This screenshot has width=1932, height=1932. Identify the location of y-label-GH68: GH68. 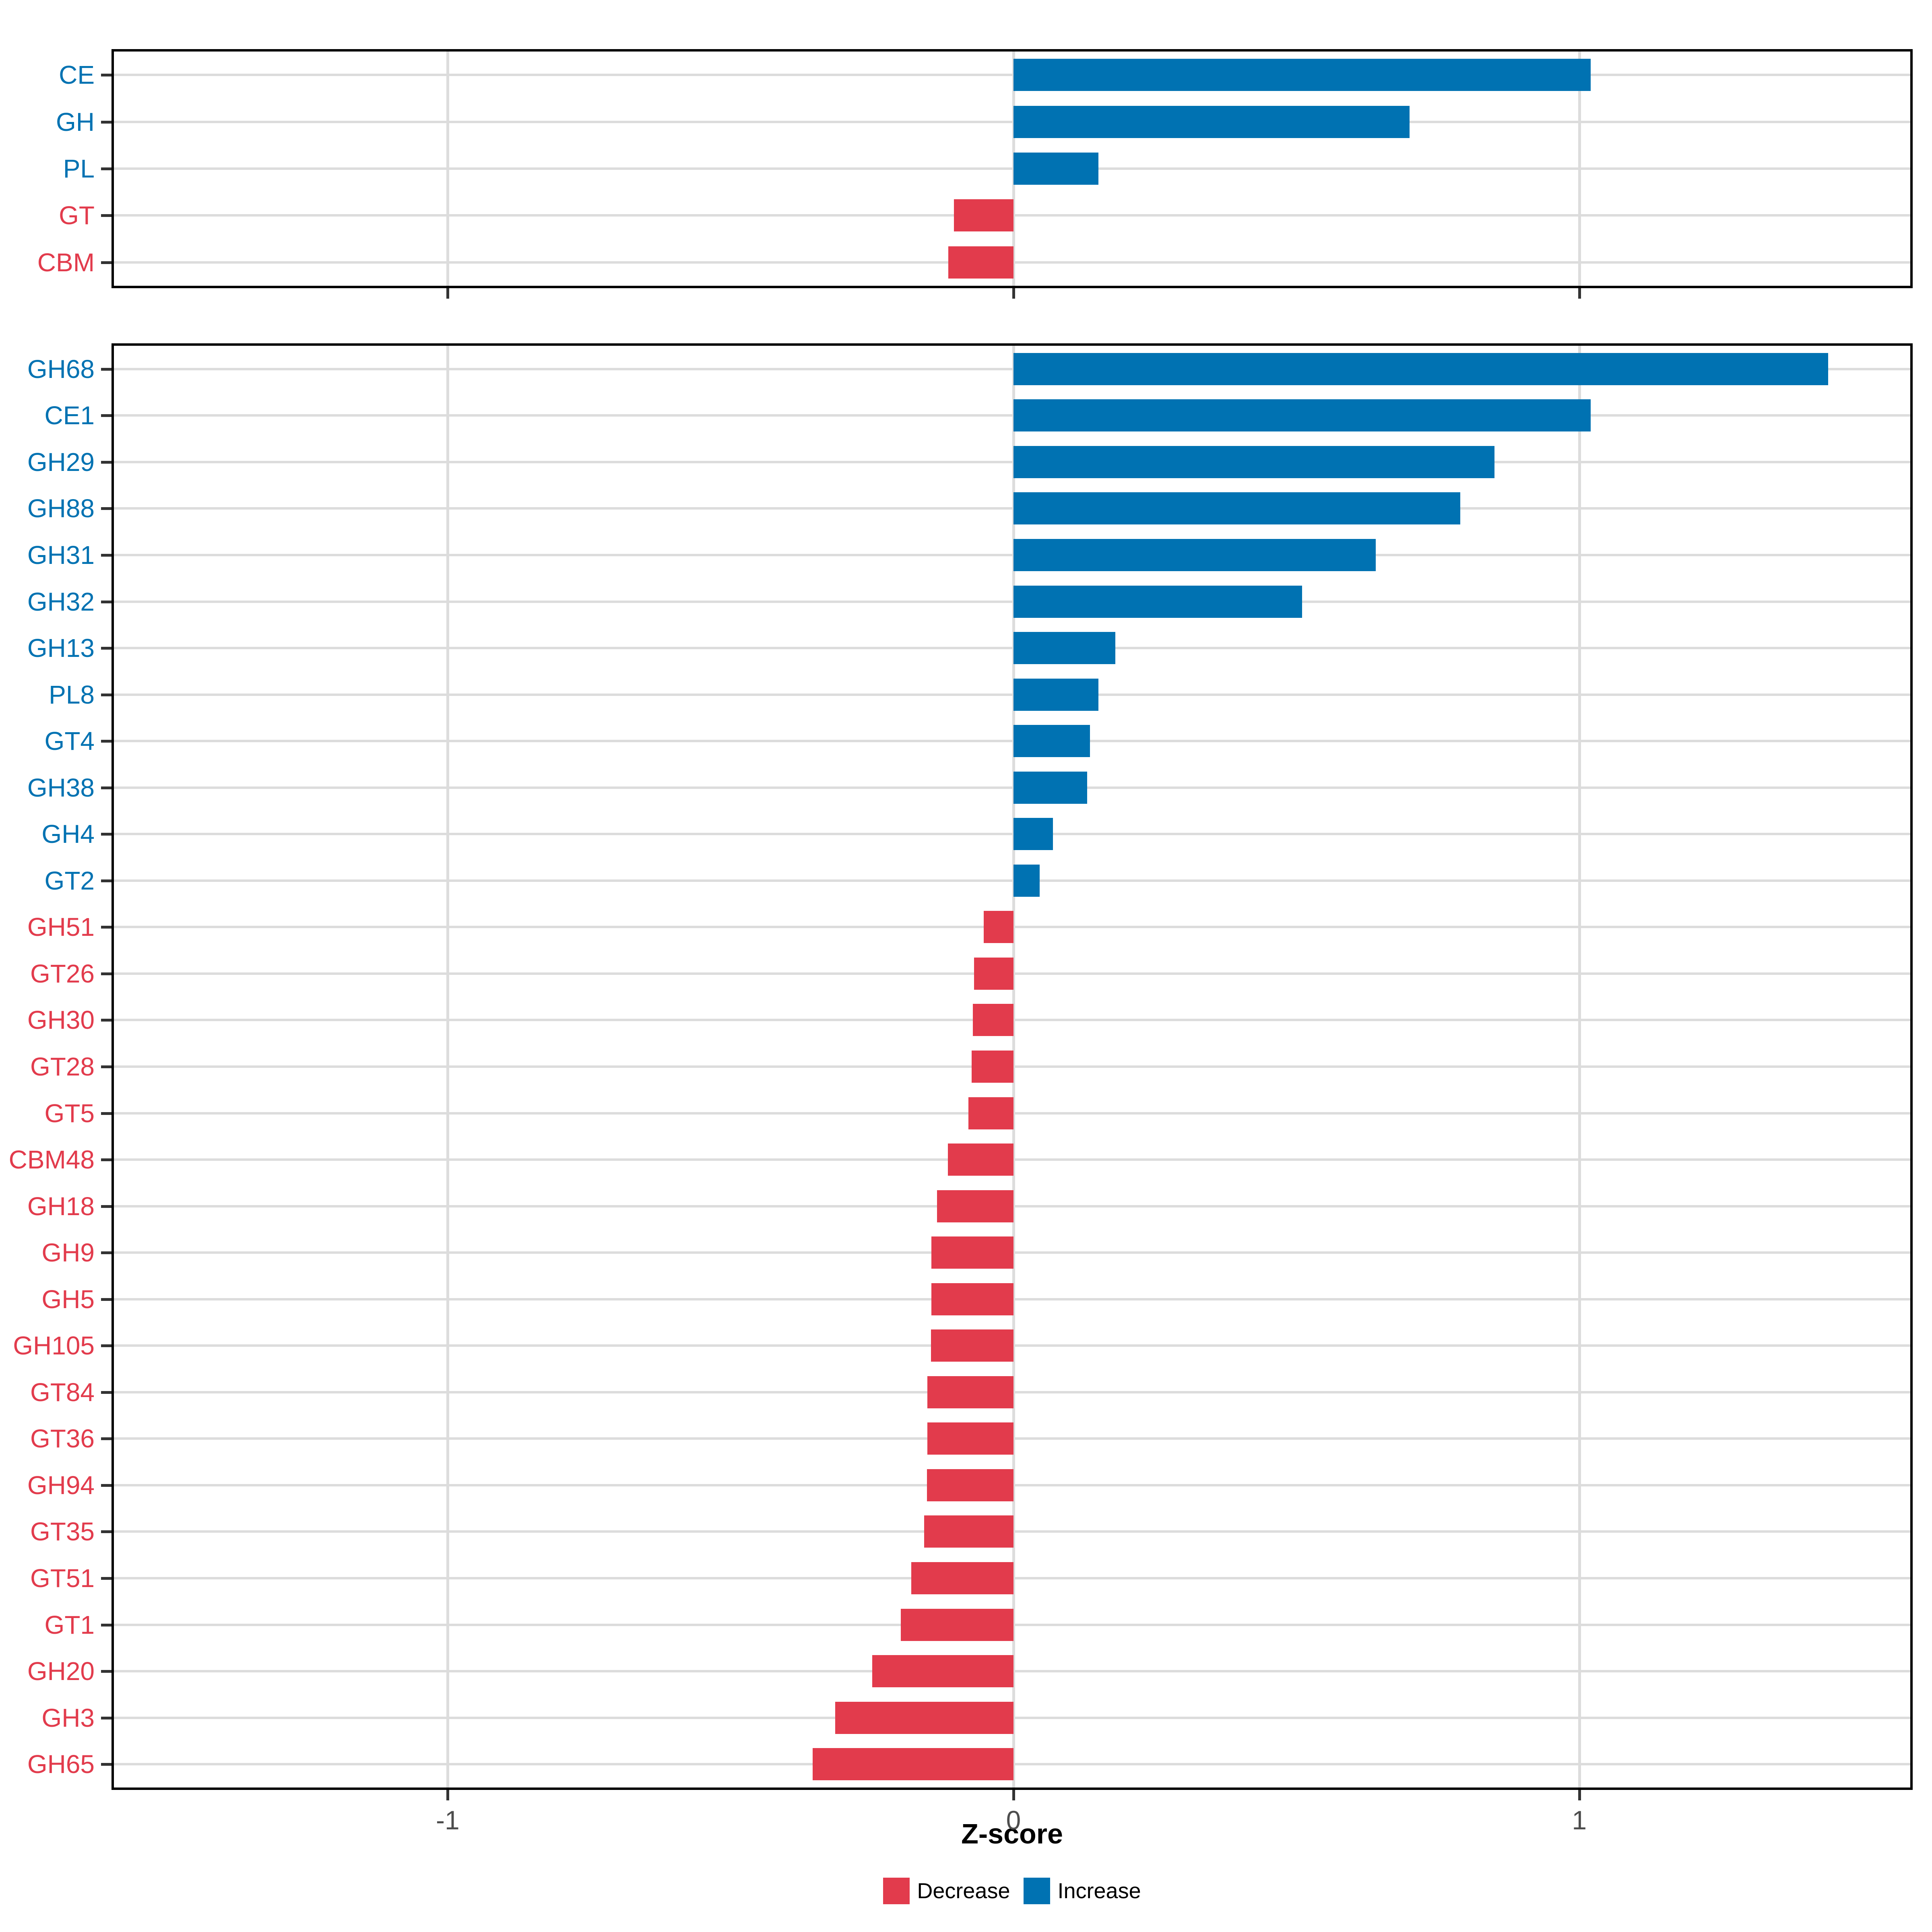
(61, 369).